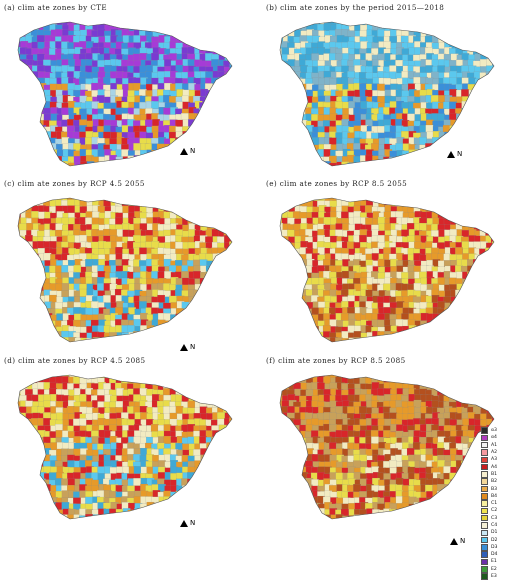  I want to click on climate-zone-cells, so click(387, 98).